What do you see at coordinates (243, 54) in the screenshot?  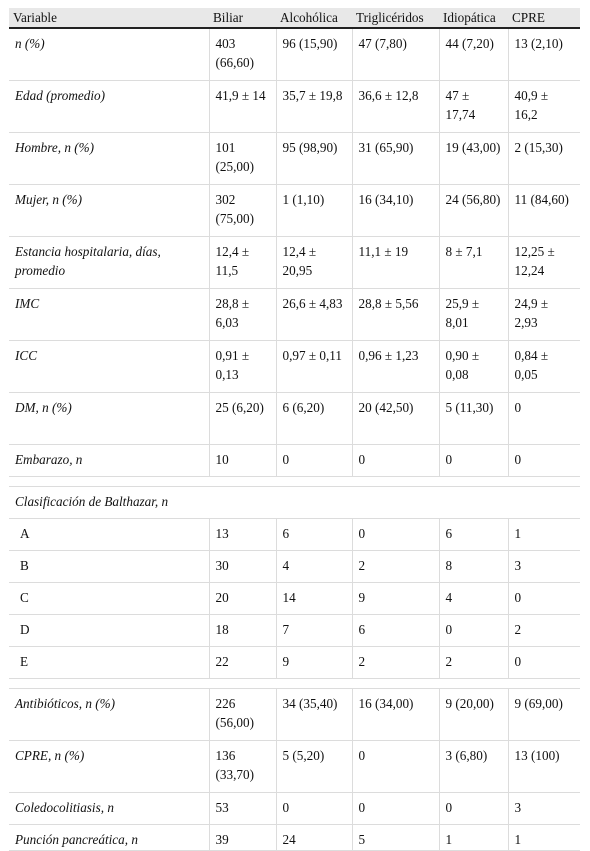 I see `cell-biliar: 403 (66,60)` at bounding box center [243, 54].